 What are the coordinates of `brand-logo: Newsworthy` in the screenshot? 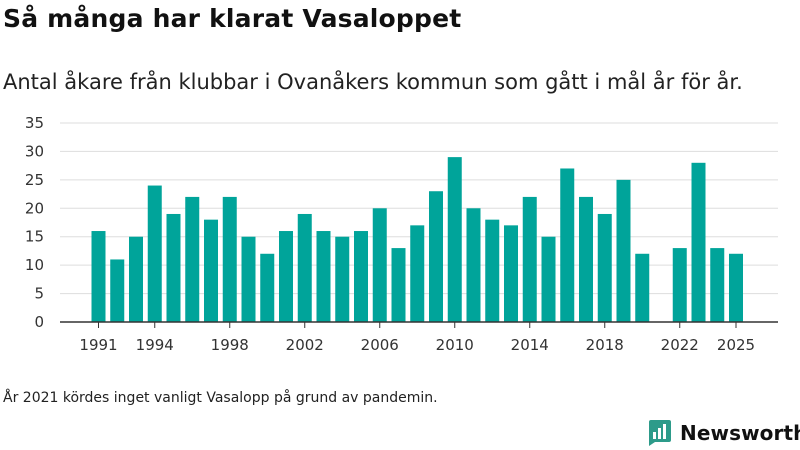 It's located at (723, 433).